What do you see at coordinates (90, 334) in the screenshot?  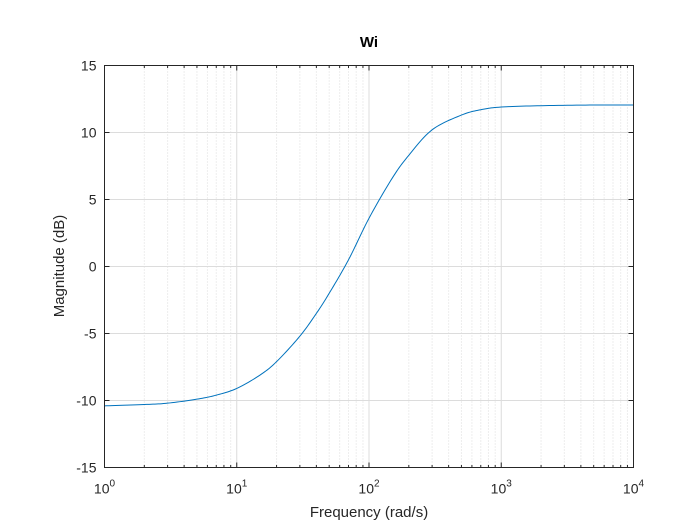 I see `y-tick-label: -5` at bounding box center [90, 334].